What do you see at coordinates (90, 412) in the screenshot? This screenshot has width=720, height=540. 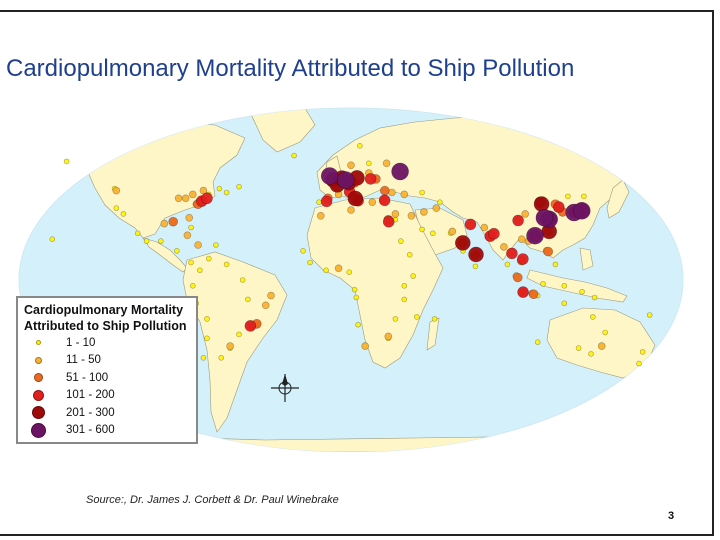 I see `legend-label: 201 - 300` at bounding box center [90, 412].